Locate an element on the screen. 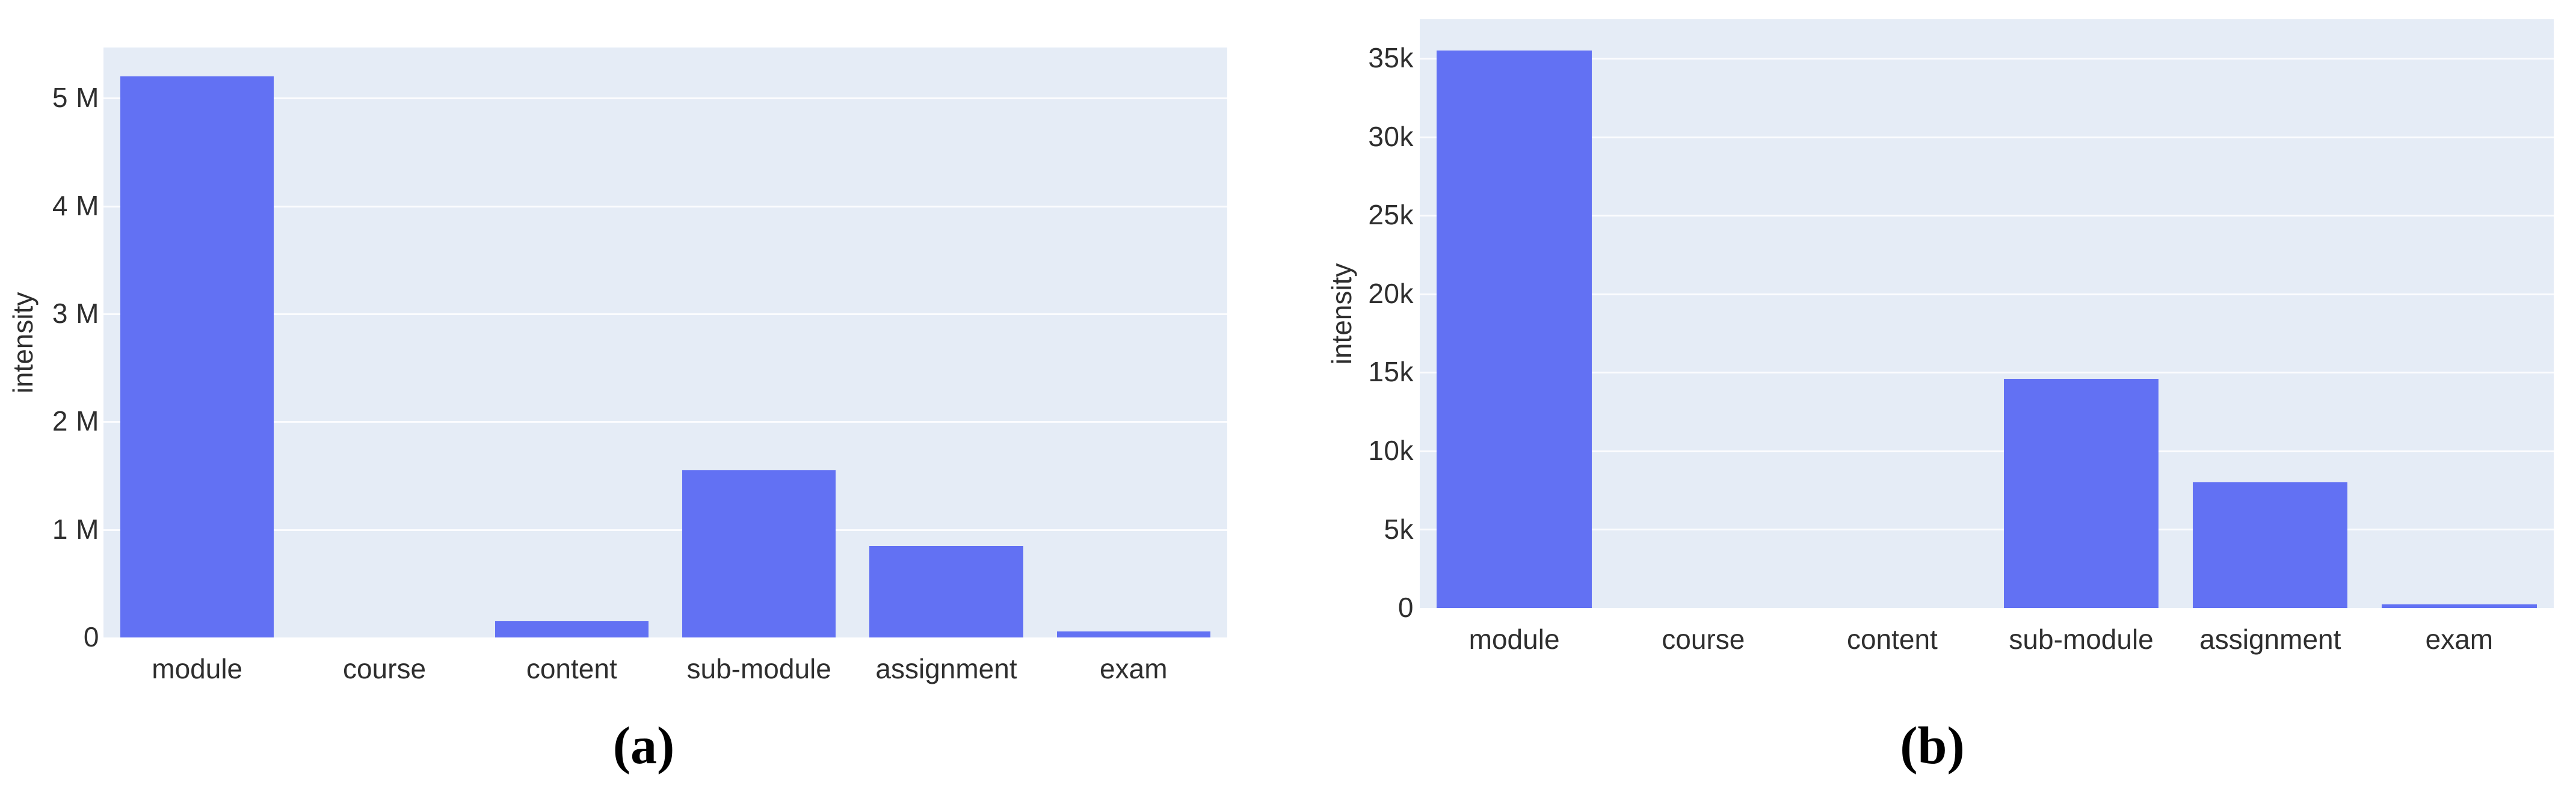  xtick-b-sub-module: sub-module is located at coordinates (2081, 639).